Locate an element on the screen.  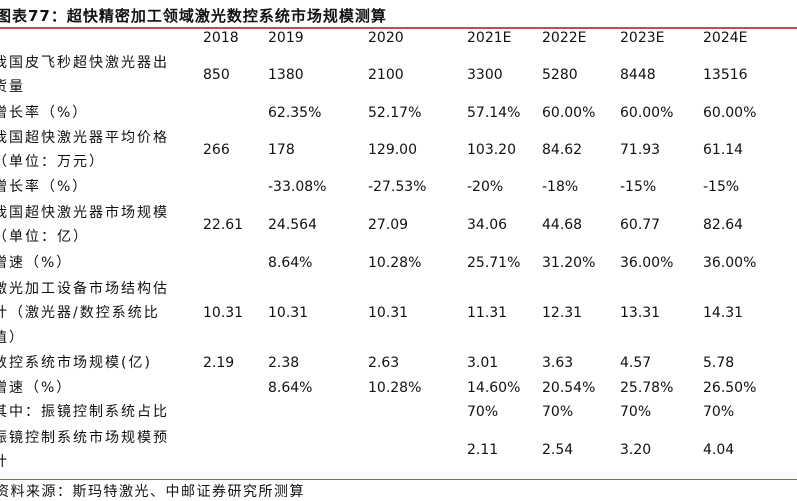
table-cell: 13516 is located at coordinates (725, 75).